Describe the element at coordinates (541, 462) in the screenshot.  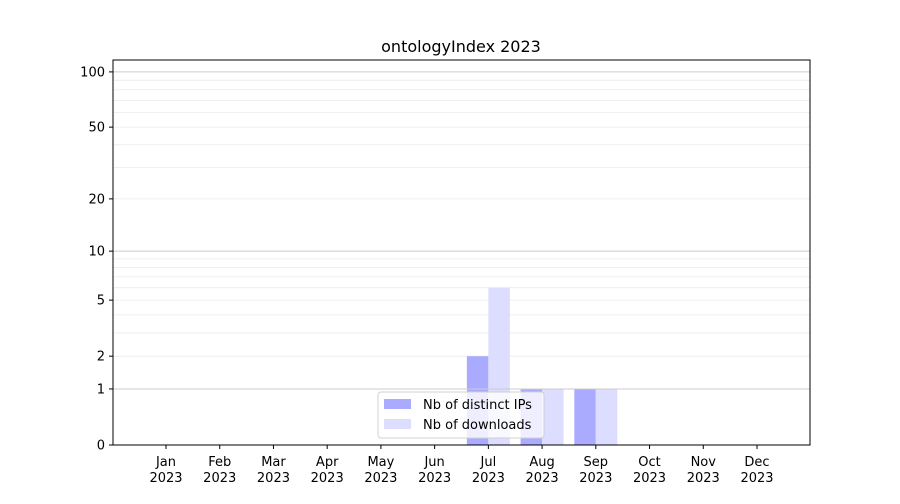
I see `x-tick-label: Aug` at that location.